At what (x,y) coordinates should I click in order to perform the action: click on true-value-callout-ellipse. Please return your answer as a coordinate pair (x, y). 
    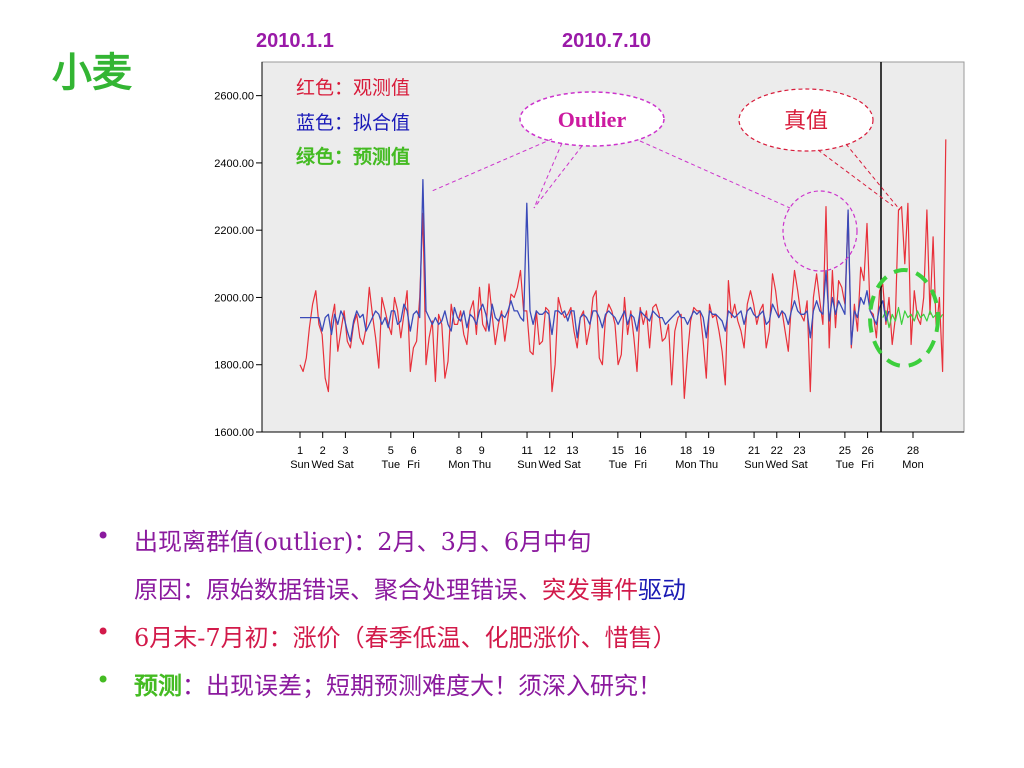
    Looking at the image, I should click on (806, 120).